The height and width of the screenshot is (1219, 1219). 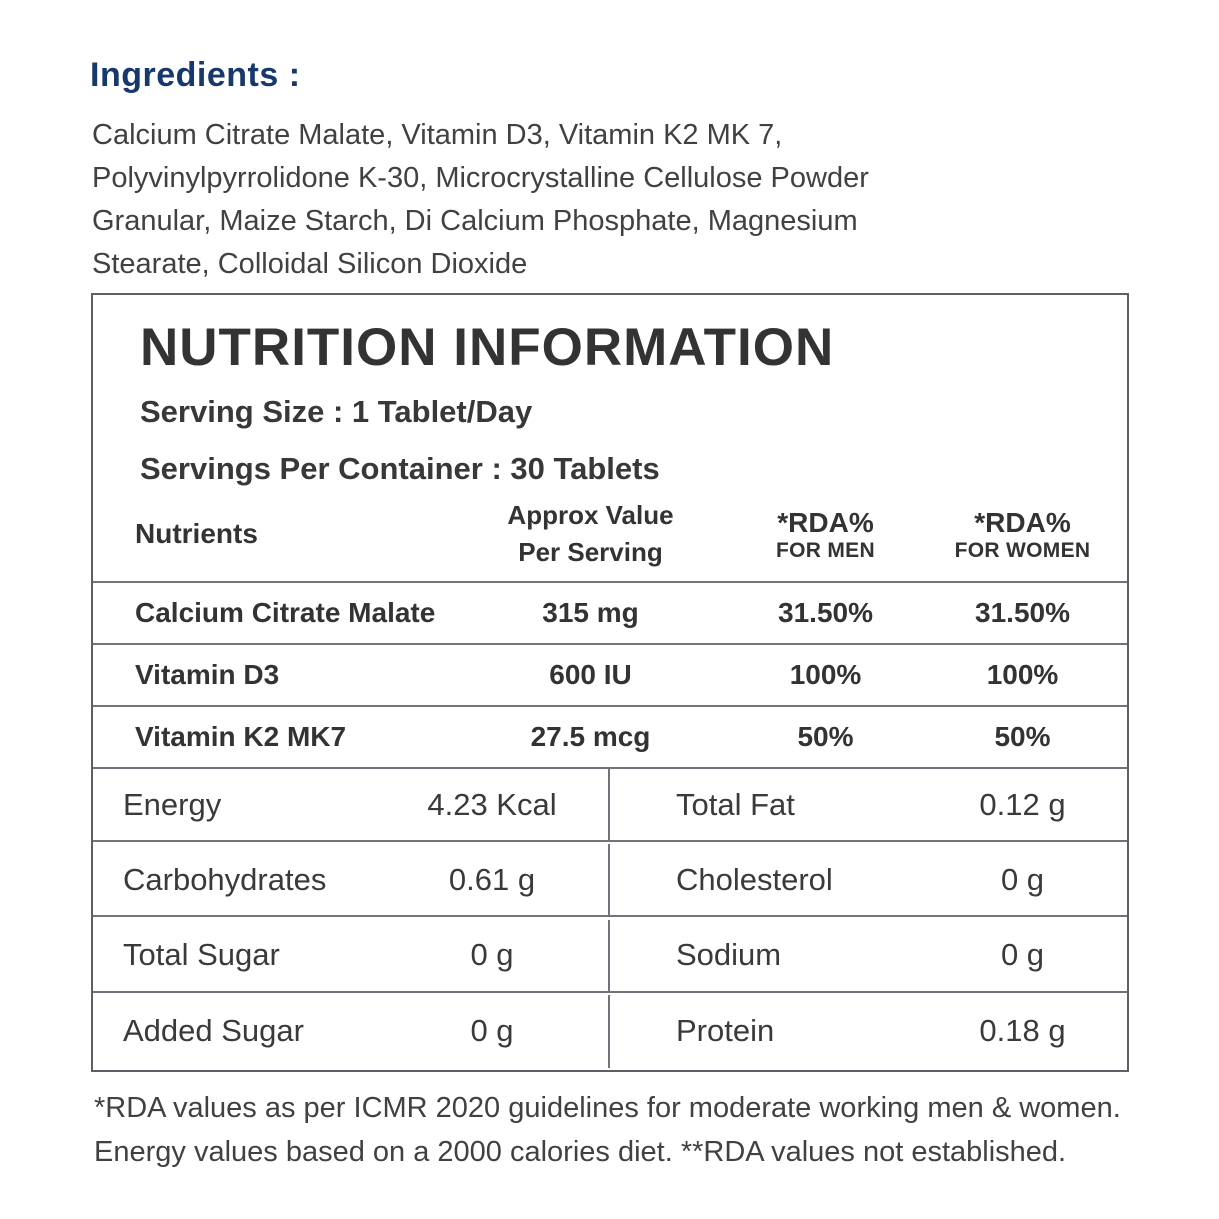 What do you see at coordinates (196, 534) in the screenshot?
I see `column-header-nutrients: Nutrients` at bounding box center [196, 534].